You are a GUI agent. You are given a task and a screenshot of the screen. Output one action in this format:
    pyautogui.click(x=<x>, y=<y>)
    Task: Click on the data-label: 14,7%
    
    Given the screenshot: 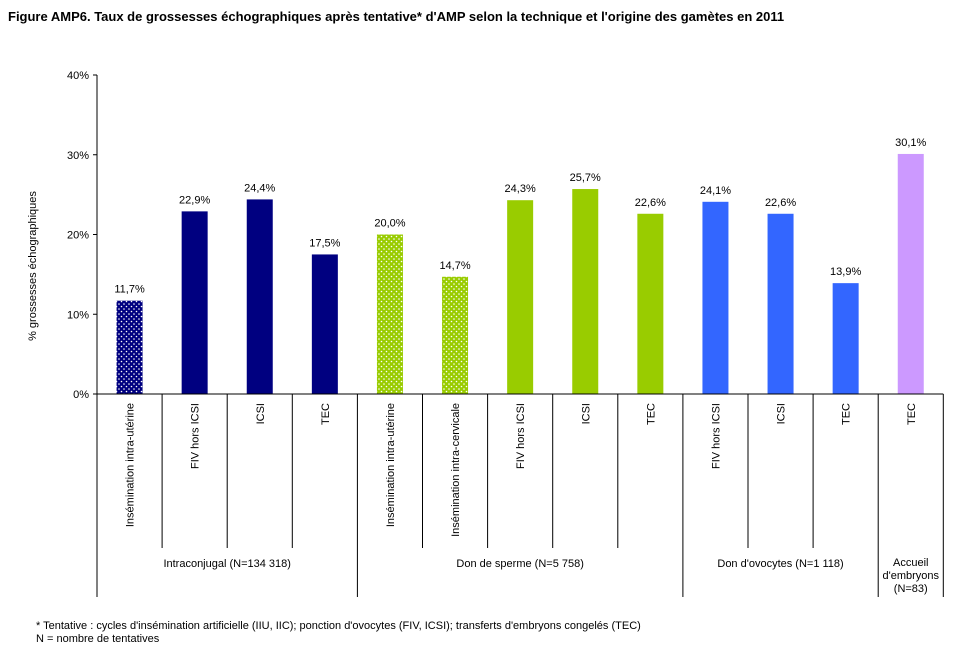 What is the action you would take?
    pyautogui.click(x=454, y=266)
    